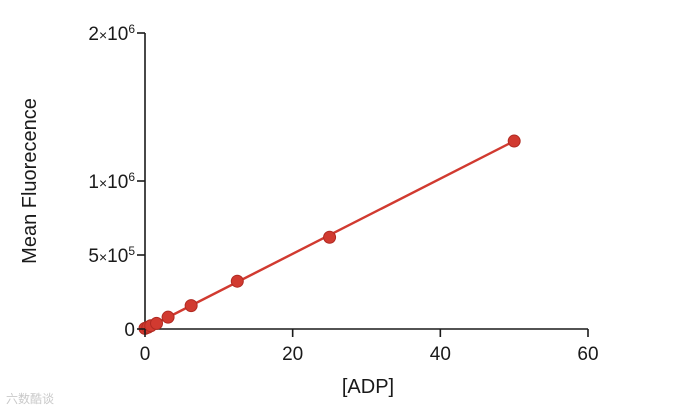 The width and height of the screenshot is (681, 411). I want to click on x-tick-label: 60, so click(587, 354).